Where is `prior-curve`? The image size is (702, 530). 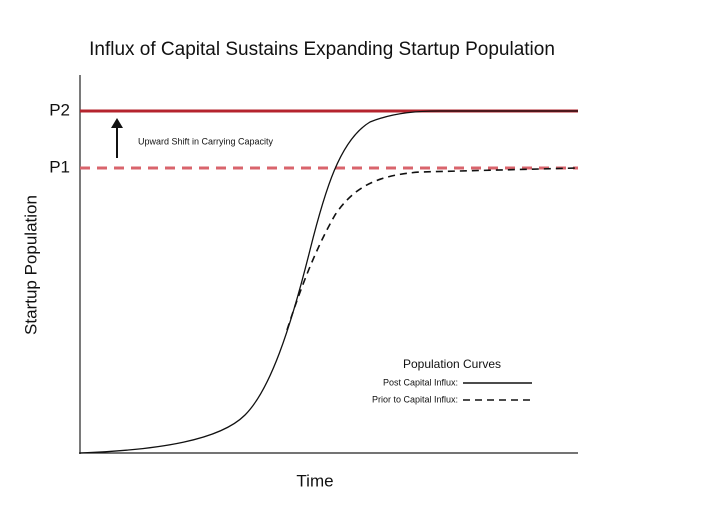
prior-curve is located at coordinates (432, 249).